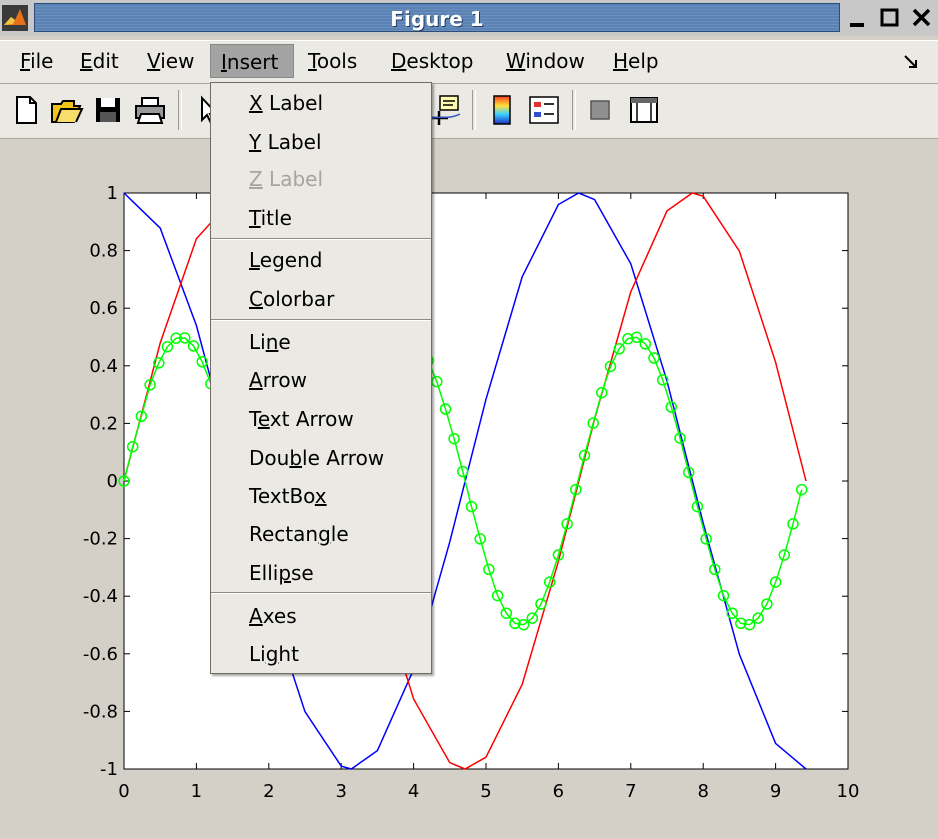 Image resolution: width=938 pixels, height=839 pixels. Describe the element at coordinates (702, 791) in the screenshot. I see `x-tick-label: 8` at that location.